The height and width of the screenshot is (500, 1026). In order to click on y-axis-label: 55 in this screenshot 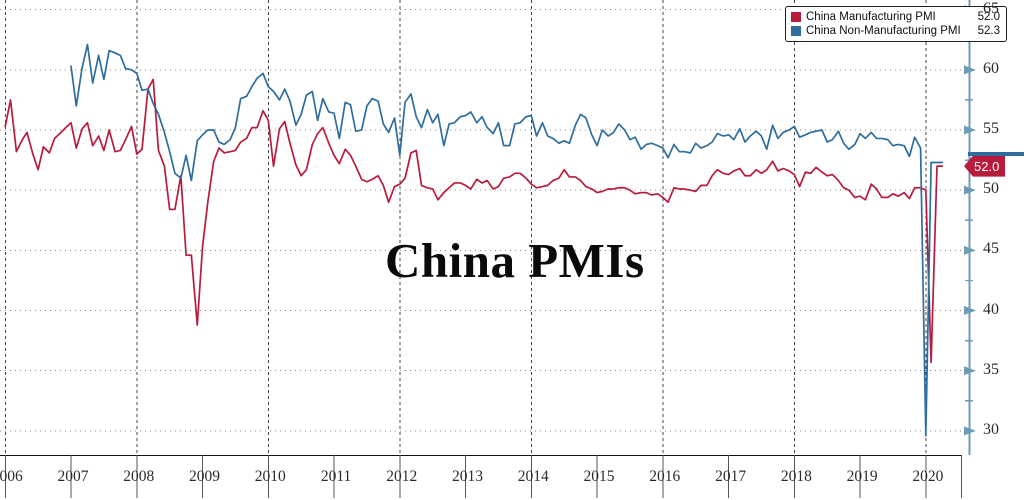, I will do `click(991, 128)`.